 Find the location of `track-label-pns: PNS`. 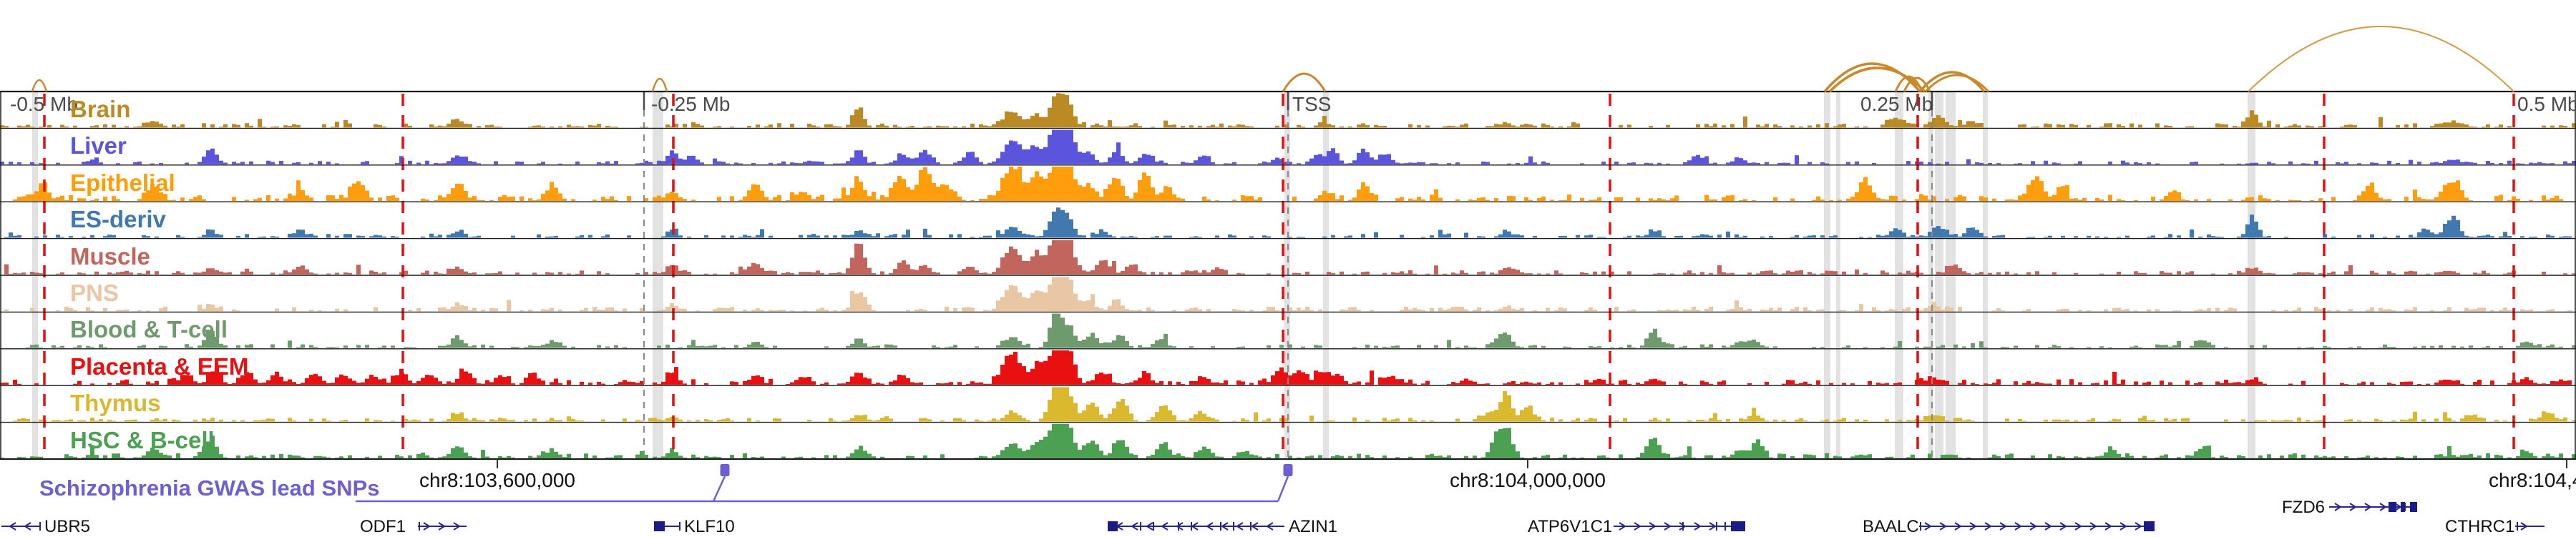

track-label-pns: PNS is located at coordinates (94, 293).